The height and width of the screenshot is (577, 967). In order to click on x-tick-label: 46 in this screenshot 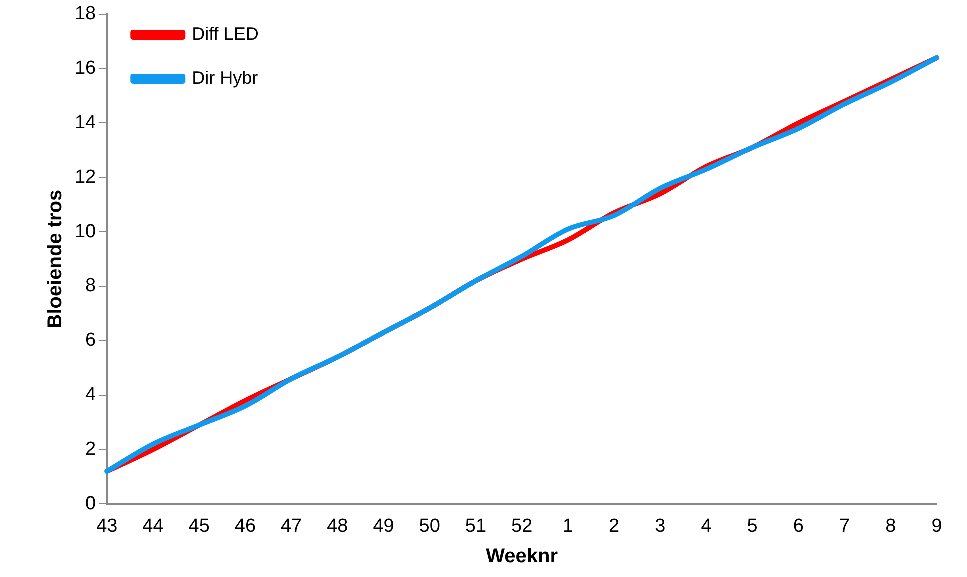, I will do `click(245, 526)`.